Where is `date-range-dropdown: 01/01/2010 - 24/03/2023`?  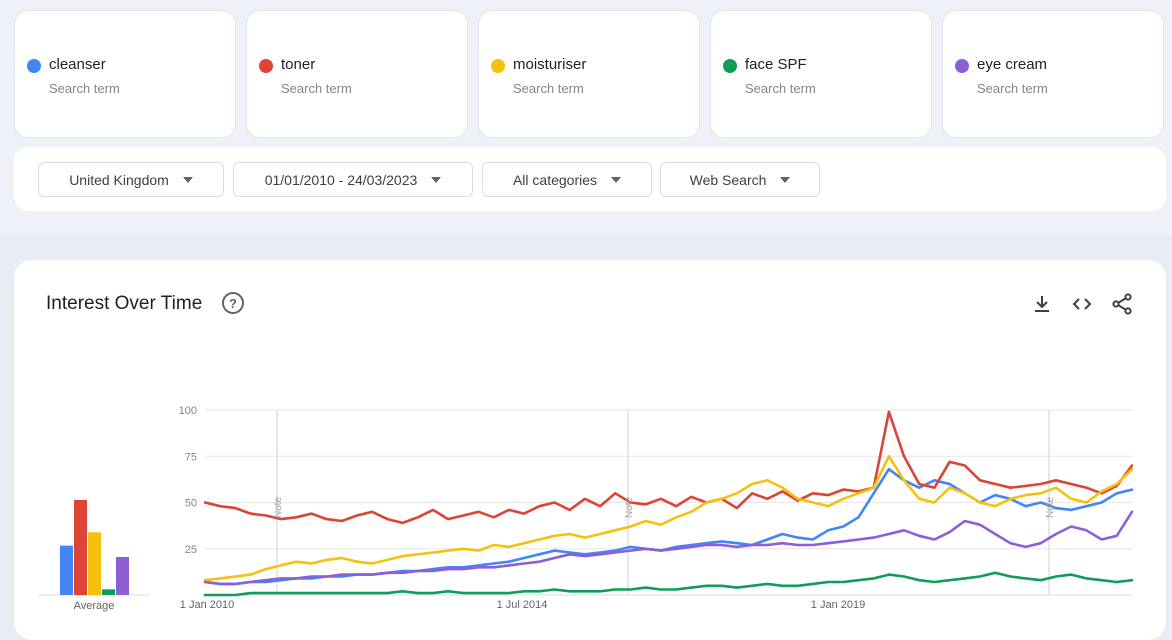
date-range-dropdown: 01/01/2010 - 24/03/2023 is located at coordinates (353, 179).